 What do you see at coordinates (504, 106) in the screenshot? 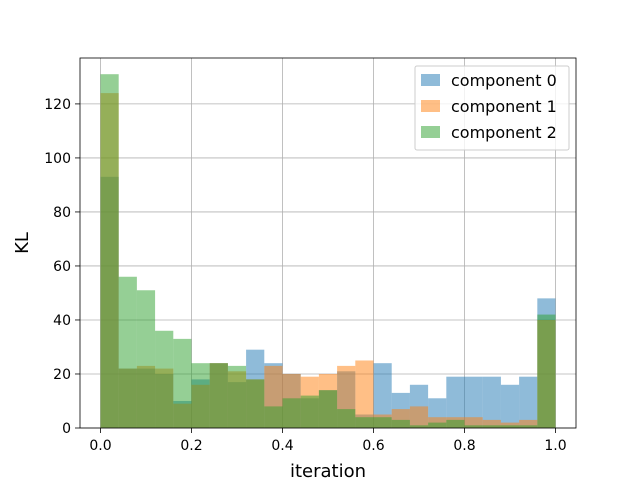
I see `legend-label-component-1: component 1` at bounding box center [504, 106].